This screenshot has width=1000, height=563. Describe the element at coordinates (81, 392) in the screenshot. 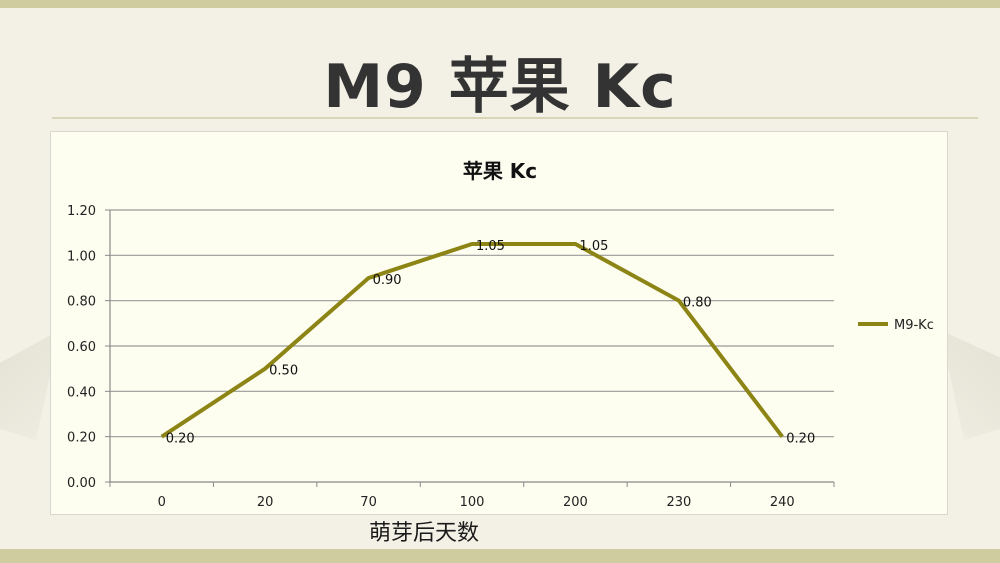

I see `y-tick-label: 0.40` at that location.